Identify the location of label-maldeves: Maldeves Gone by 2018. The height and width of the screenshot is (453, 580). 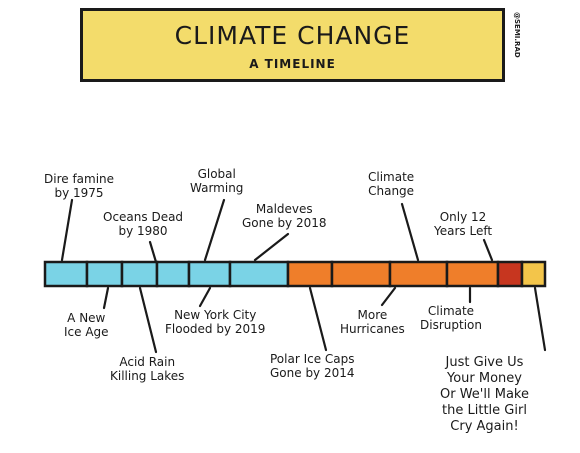
(284, 216).